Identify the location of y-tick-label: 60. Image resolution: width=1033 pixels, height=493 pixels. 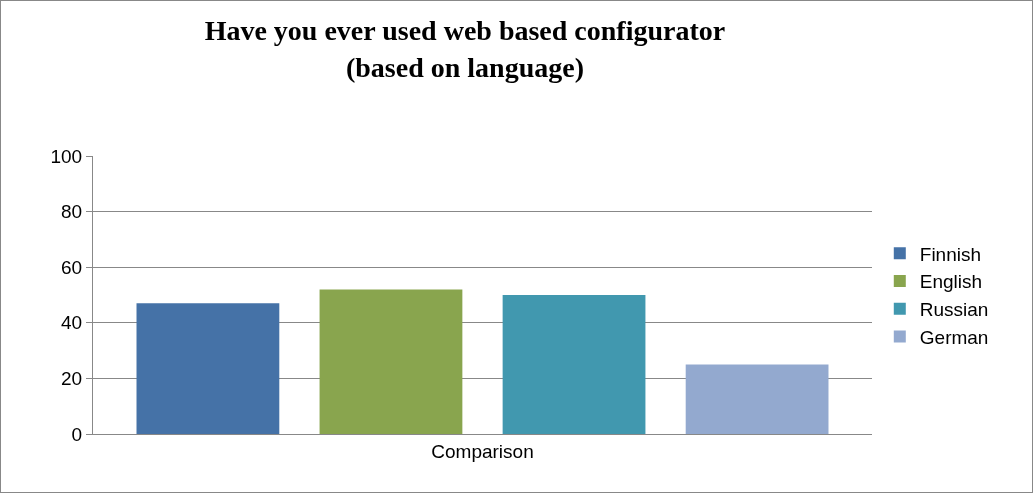
(72, 267).